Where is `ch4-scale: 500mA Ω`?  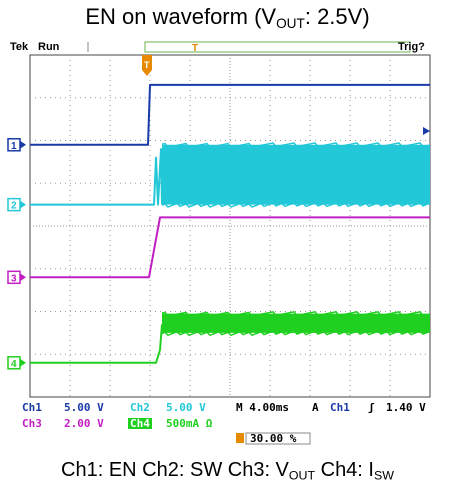
ch4-scale: 500mA Ω is located at coordinates (189, 423).